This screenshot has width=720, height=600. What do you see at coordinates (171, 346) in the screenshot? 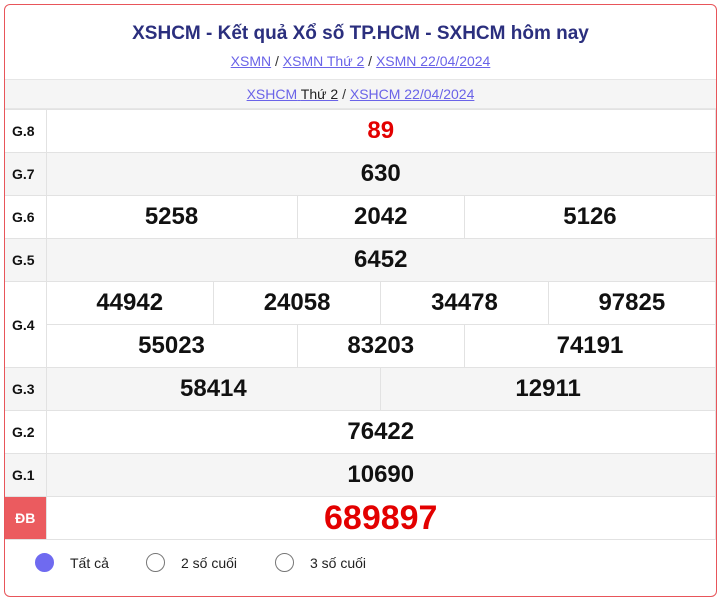
I see `prize-number: 55023` at bounding box center [171, 346].